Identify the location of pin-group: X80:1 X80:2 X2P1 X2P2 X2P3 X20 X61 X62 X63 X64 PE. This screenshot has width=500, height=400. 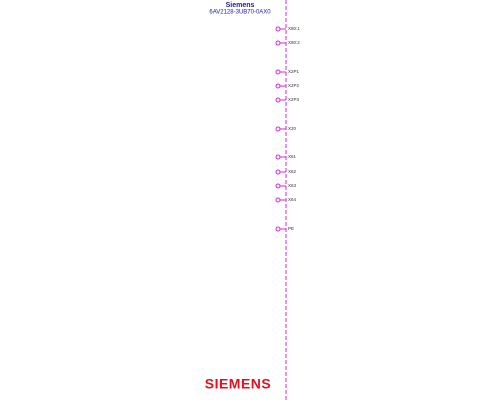
(287, 129).